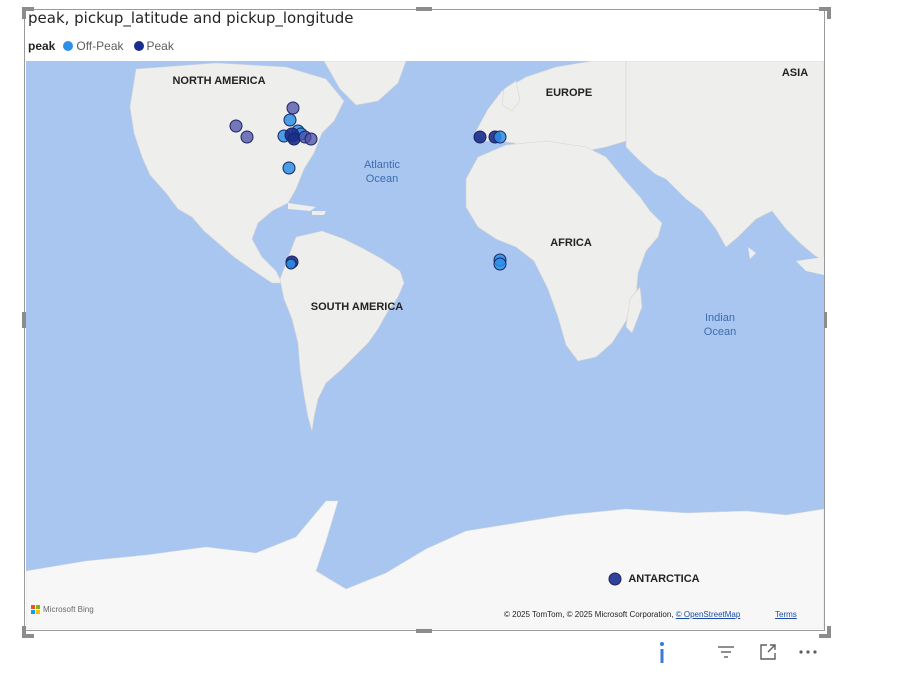 This screenshot has width=910, height=678. What do you see at coordinates (68, 609) in the screenshot?
I see `bing-label: Microsoft Bing` at bounding box center [68, 609].